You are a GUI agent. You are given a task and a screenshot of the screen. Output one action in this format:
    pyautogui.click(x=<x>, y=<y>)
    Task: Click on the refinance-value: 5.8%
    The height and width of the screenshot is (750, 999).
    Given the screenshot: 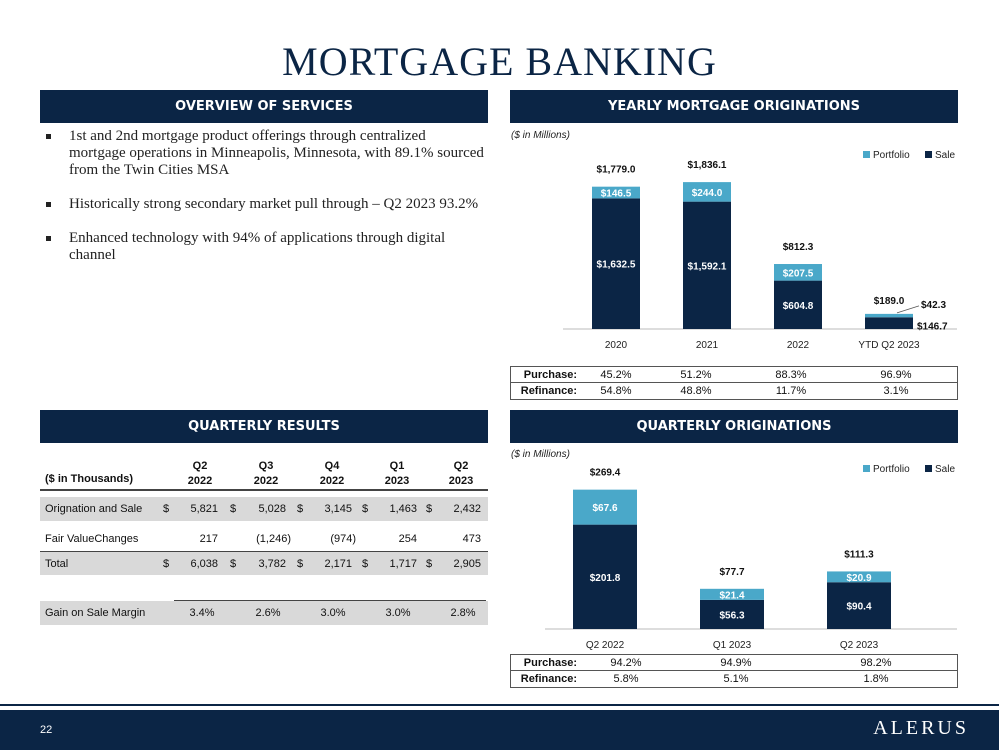 What is the action you would take?
    pyautogui.click(x=626, y=679)
    